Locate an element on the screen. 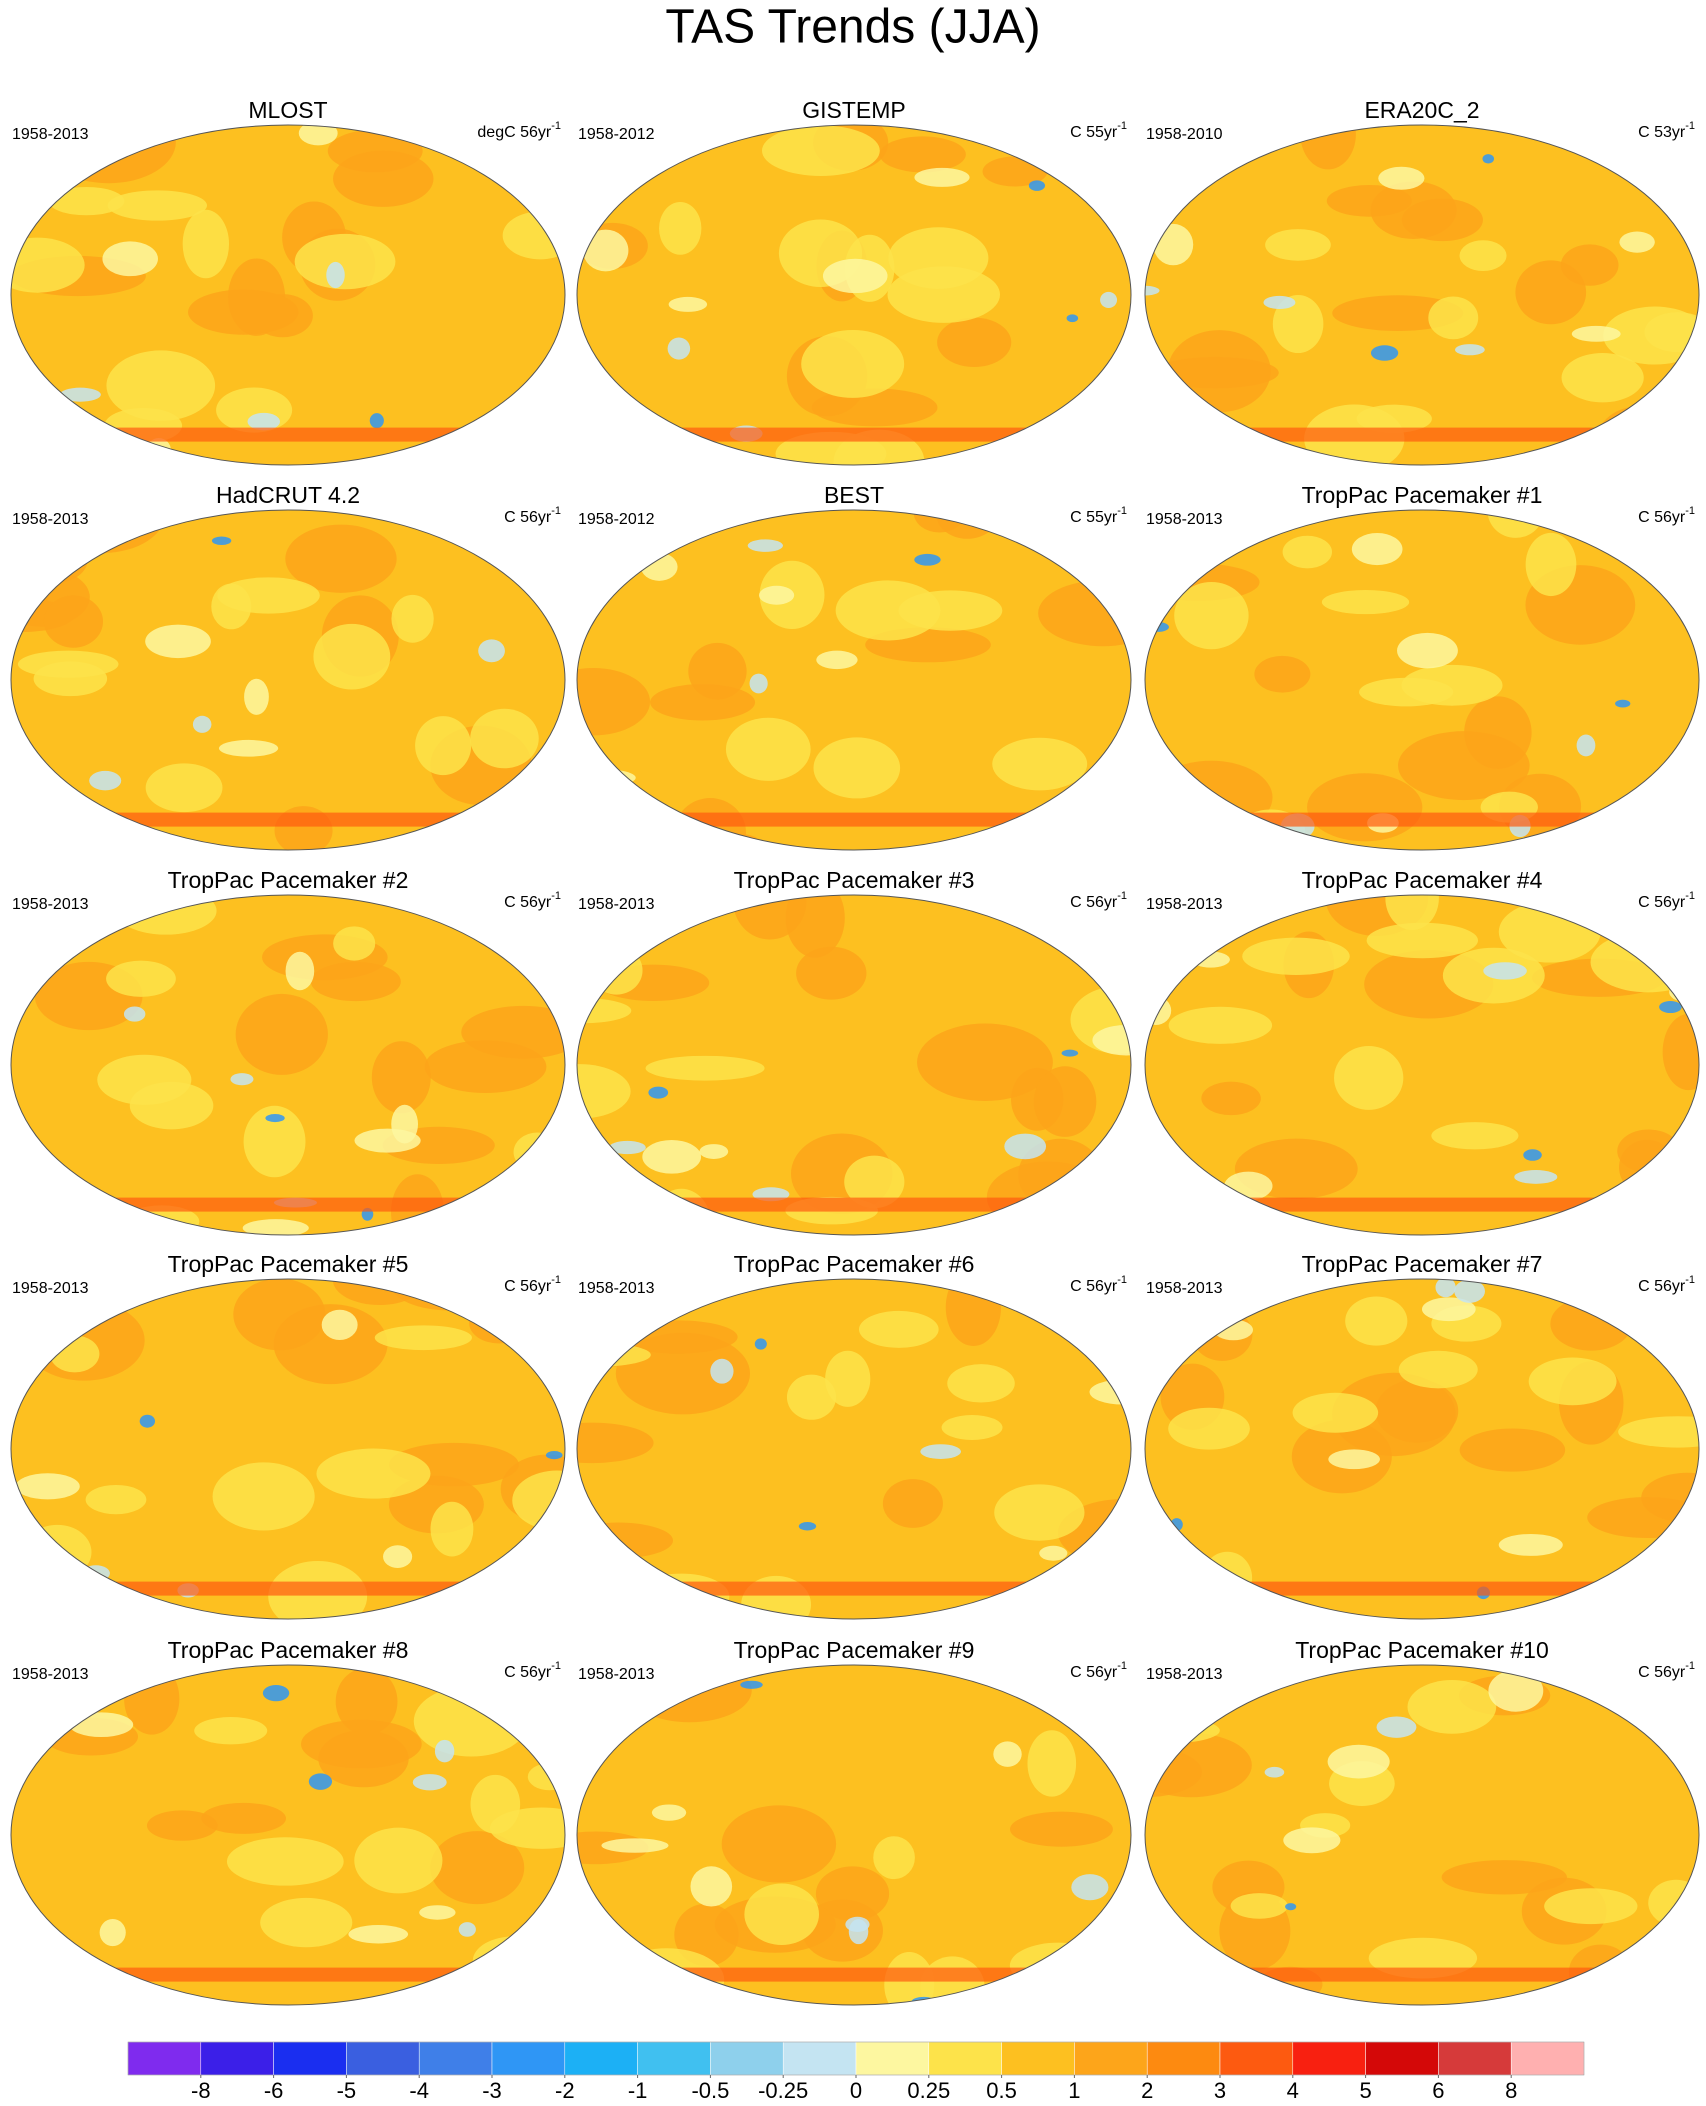  panel-period: 1958-2012 is located at coordinates (616, 519).